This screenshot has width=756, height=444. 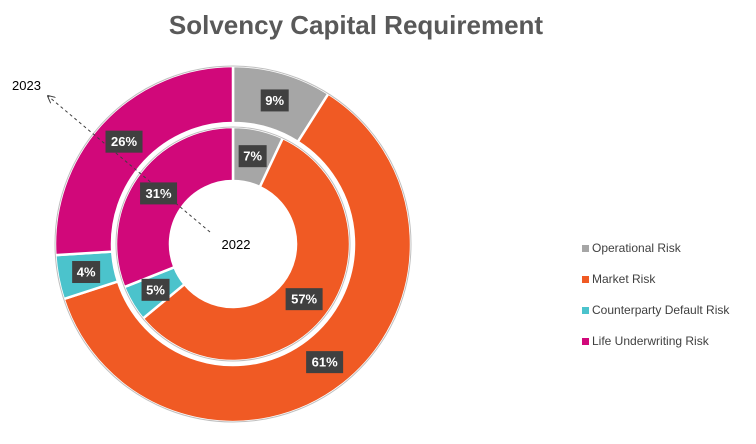 I want to click on data-label-2023-counterparty-default-risk: 4%, so click(x=86, y=272).